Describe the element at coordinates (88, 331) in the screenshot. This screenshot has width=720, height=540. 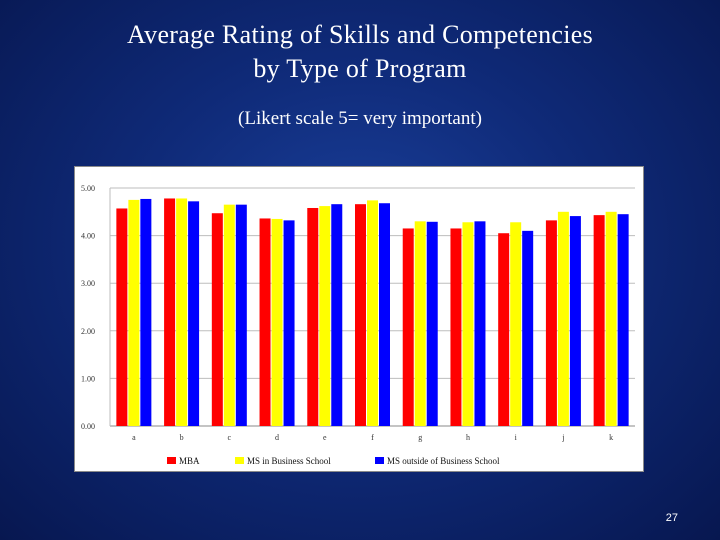
I see `y-tick-label: 2.00` at that location.